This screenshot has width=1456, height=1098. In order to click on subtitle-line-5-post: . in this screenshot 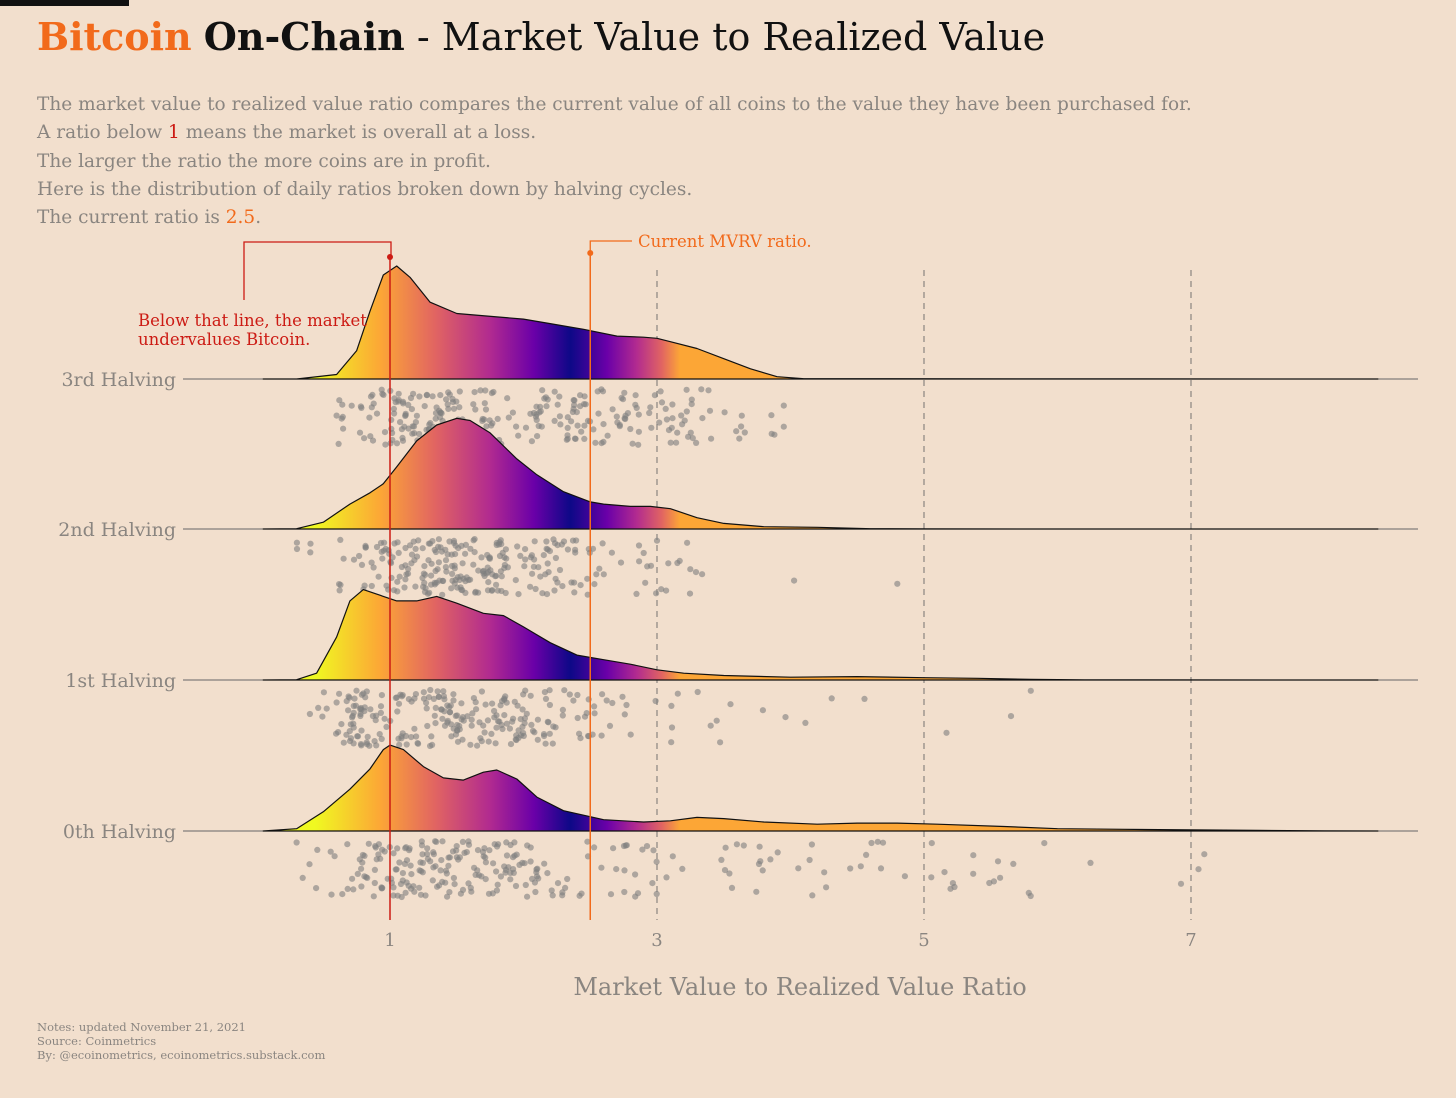, I will do `click(258, 218)`.